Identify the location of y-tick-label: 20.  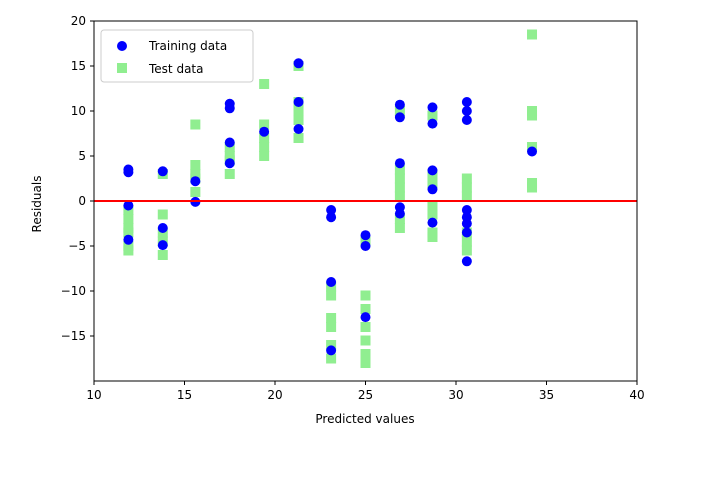
(78, 21).